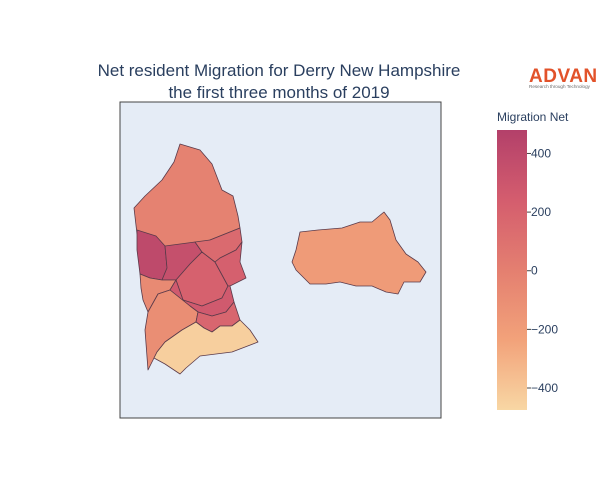  Describe the element at coordinates (544, 388) in the screenshot. I see `colorbar-tick-label: −400` at that location.